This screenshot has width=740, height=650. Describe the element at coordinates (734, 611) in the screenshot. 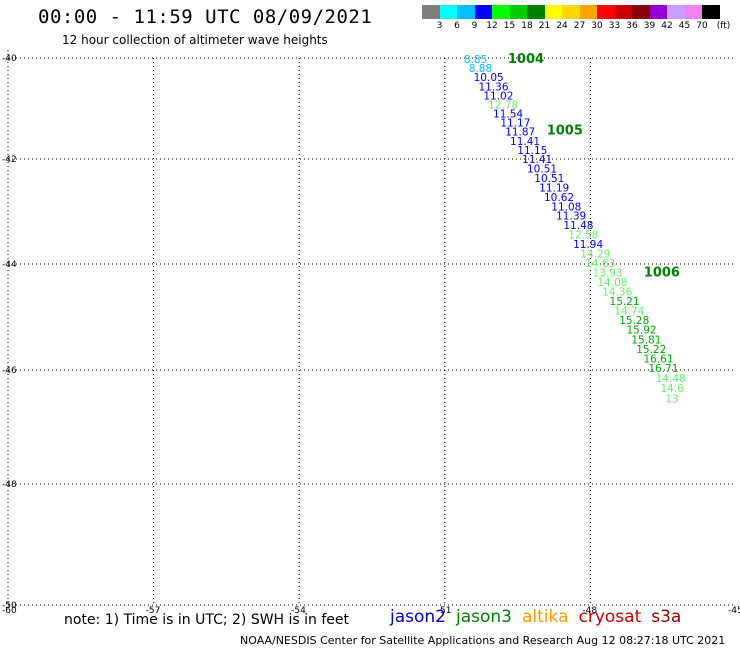

I see `longitude-label: -45` at that location.